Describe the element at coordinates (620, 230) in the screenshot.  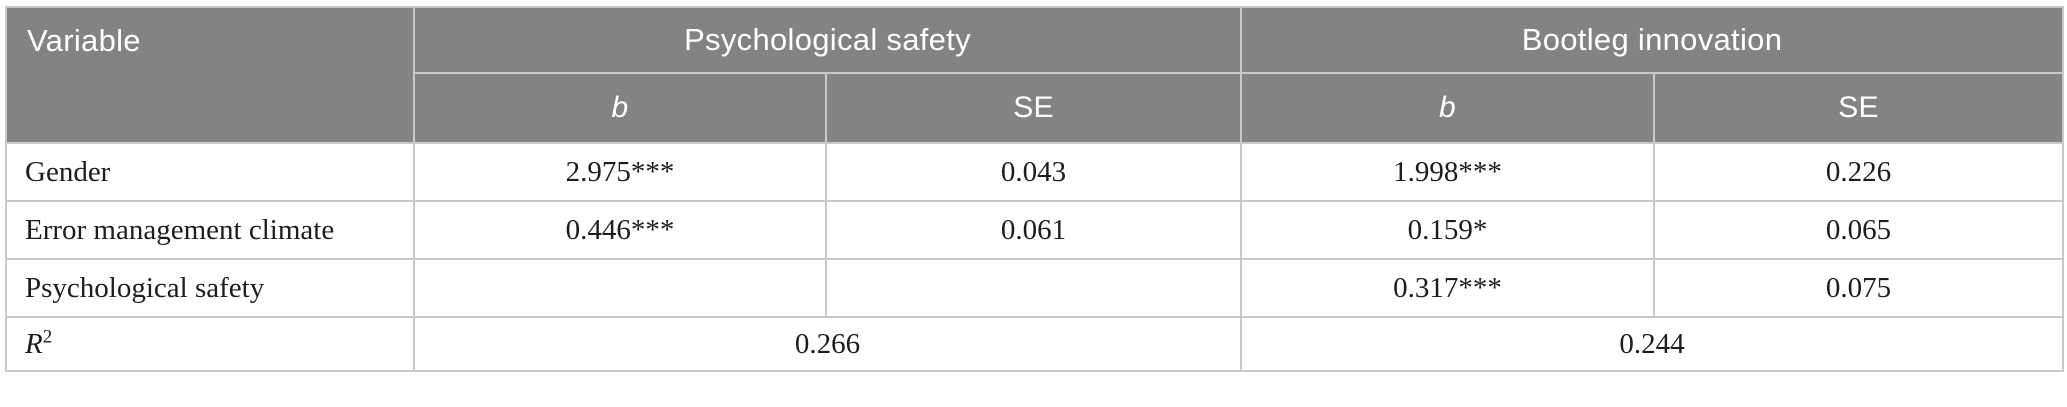
I see `cell-emc-ps-b: 0.446***` at that location.